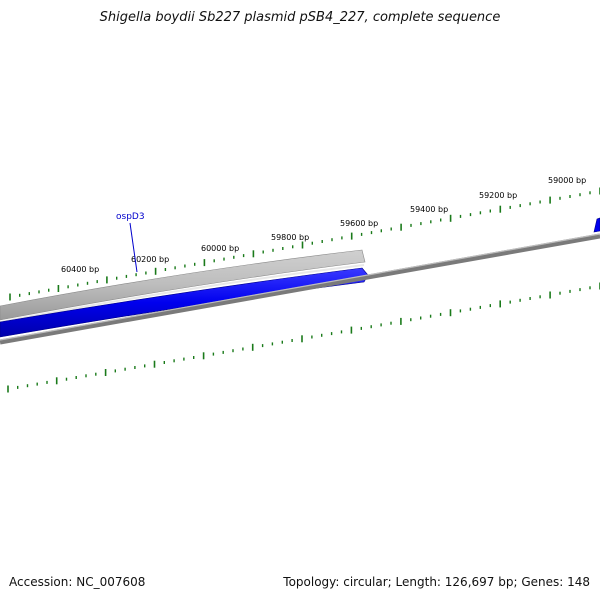 The image size is (600, 600). Describe the element at coordinates (80, 269) in the screenshot. I see `scale-label: 60400 bp` at that location.